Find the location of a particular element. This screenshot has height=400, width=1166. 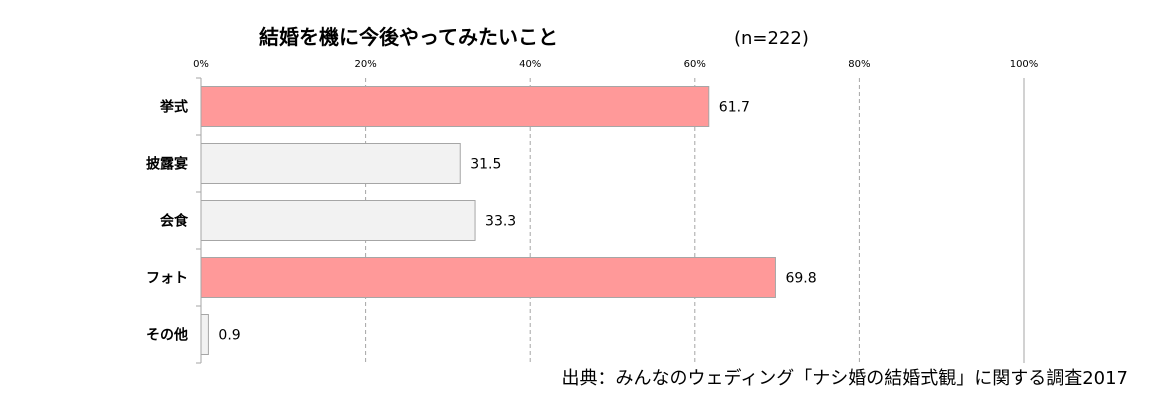

category-label: 挙式 is located at coordinates (173, 107).